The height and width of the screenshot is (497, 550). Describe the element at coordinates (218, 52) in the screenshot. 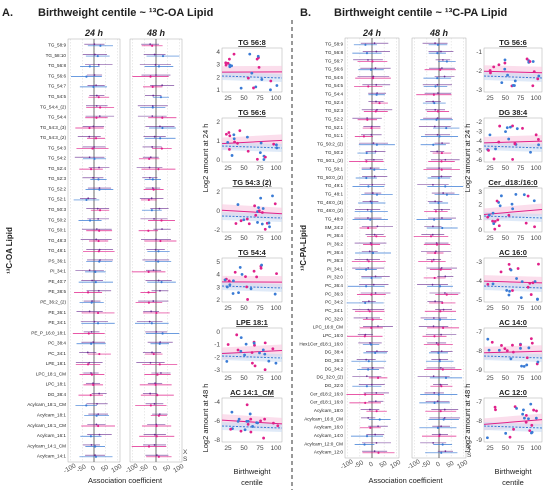

I see `scatter-y-tick: 4` at that location.